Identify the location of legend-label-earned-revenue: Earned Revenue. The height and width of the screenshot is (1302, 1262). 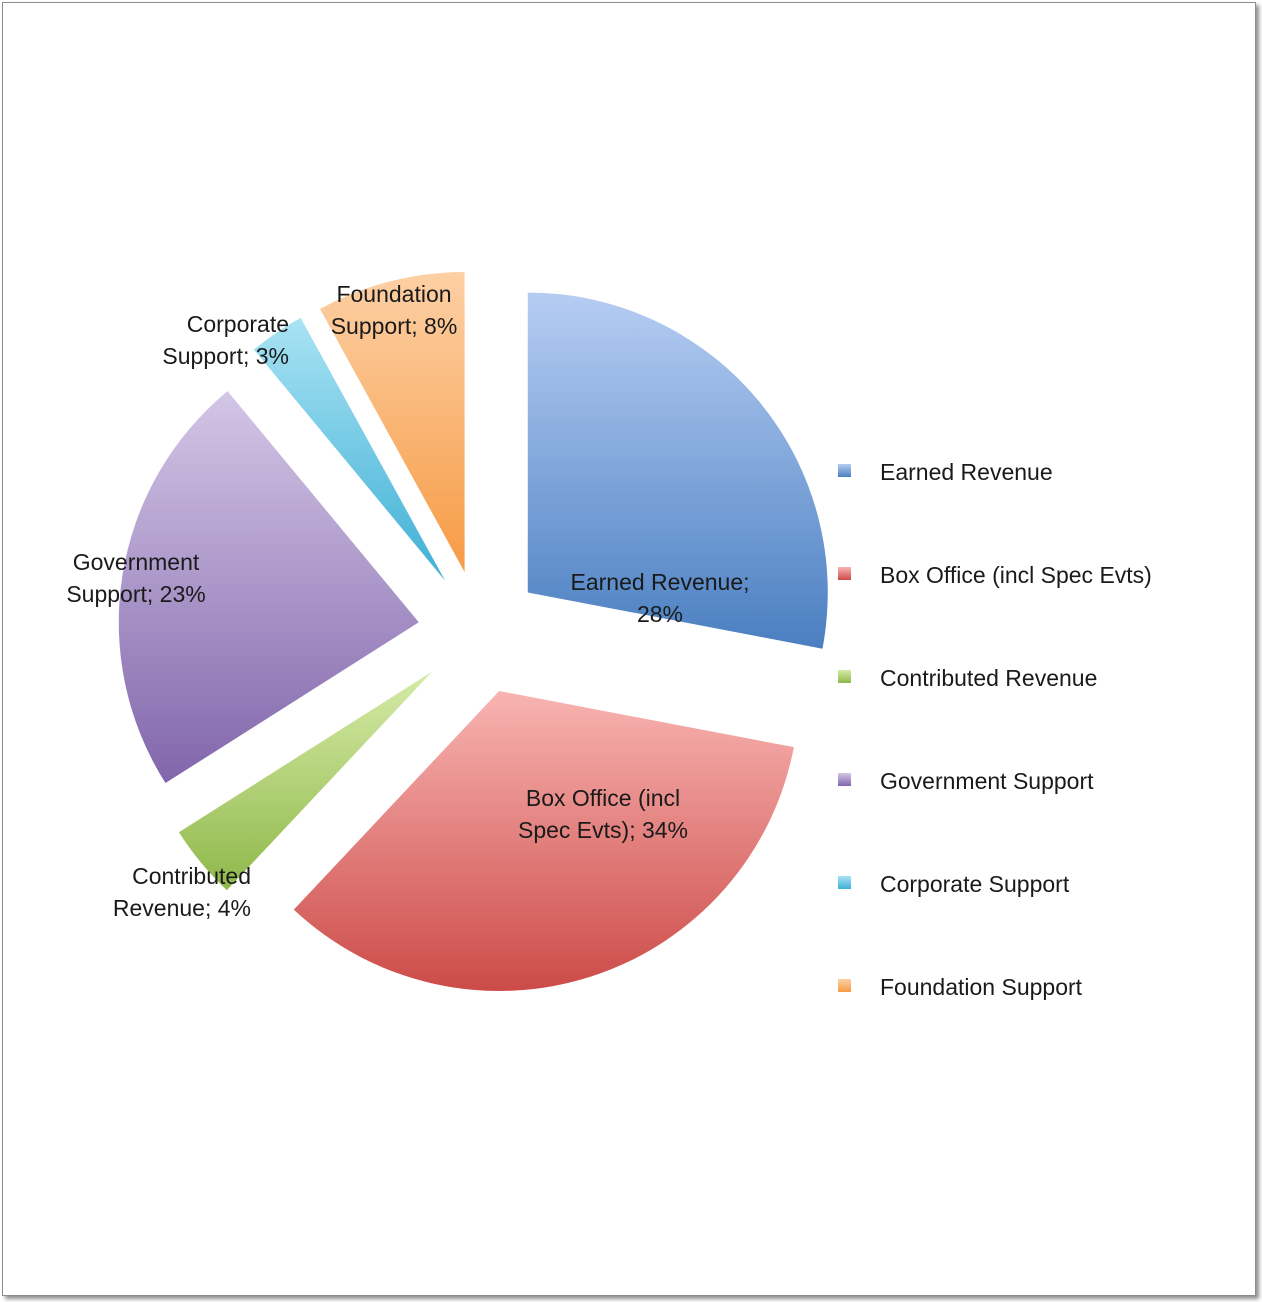
(966, 472).